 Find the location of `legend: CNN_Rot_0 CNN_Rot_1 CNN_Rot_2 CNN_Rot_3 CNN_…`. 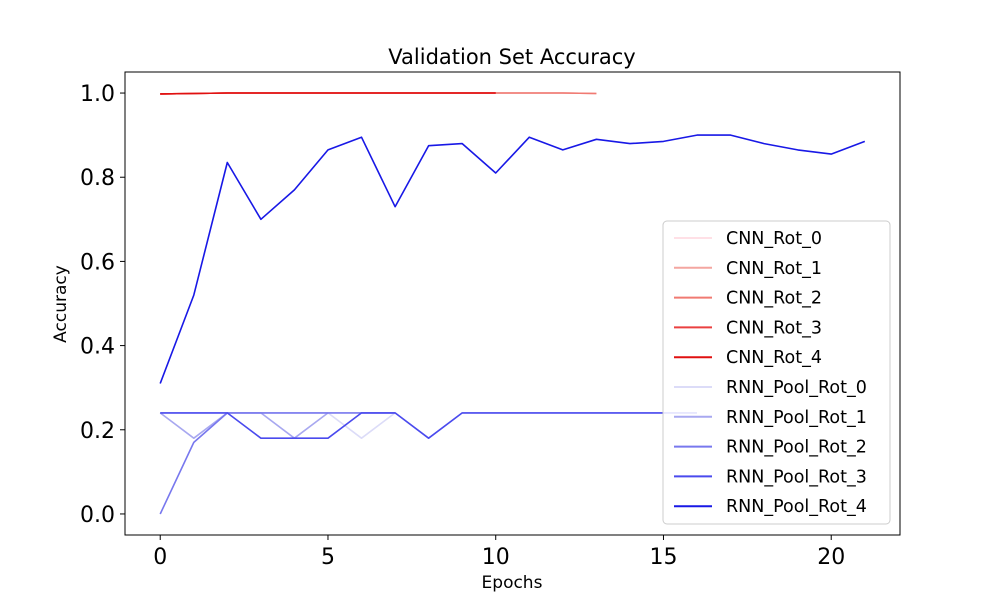

legend: CNN_Rot_0 CNN_Rot_1 CNN_Rot_2 CNN_Rot_3 CNN_… is located at coordinates (776, 372).